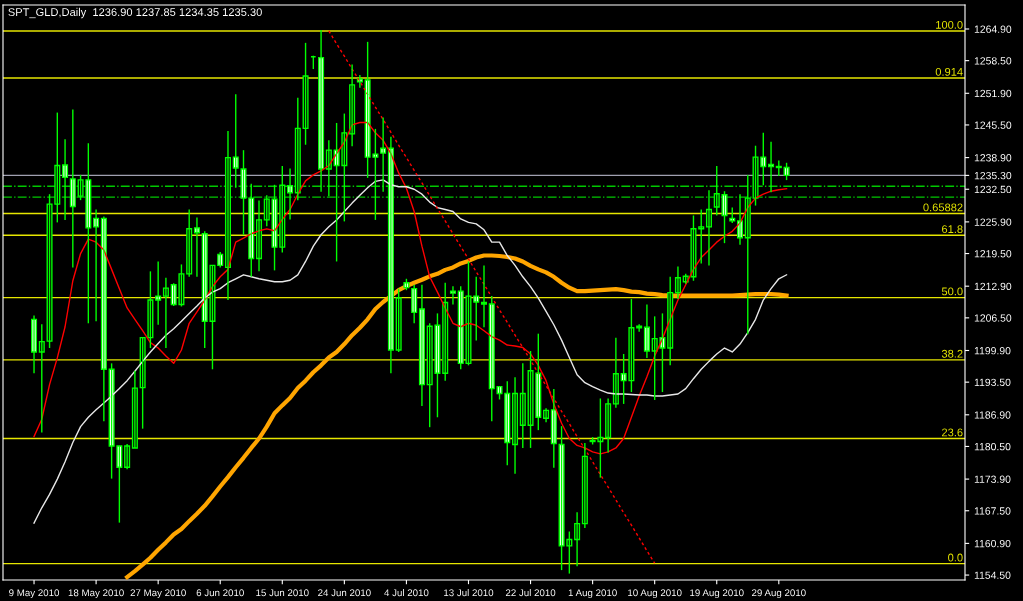 The image size is (1023, 601). I want to click on annotation: 23.6, so click(952, 432).